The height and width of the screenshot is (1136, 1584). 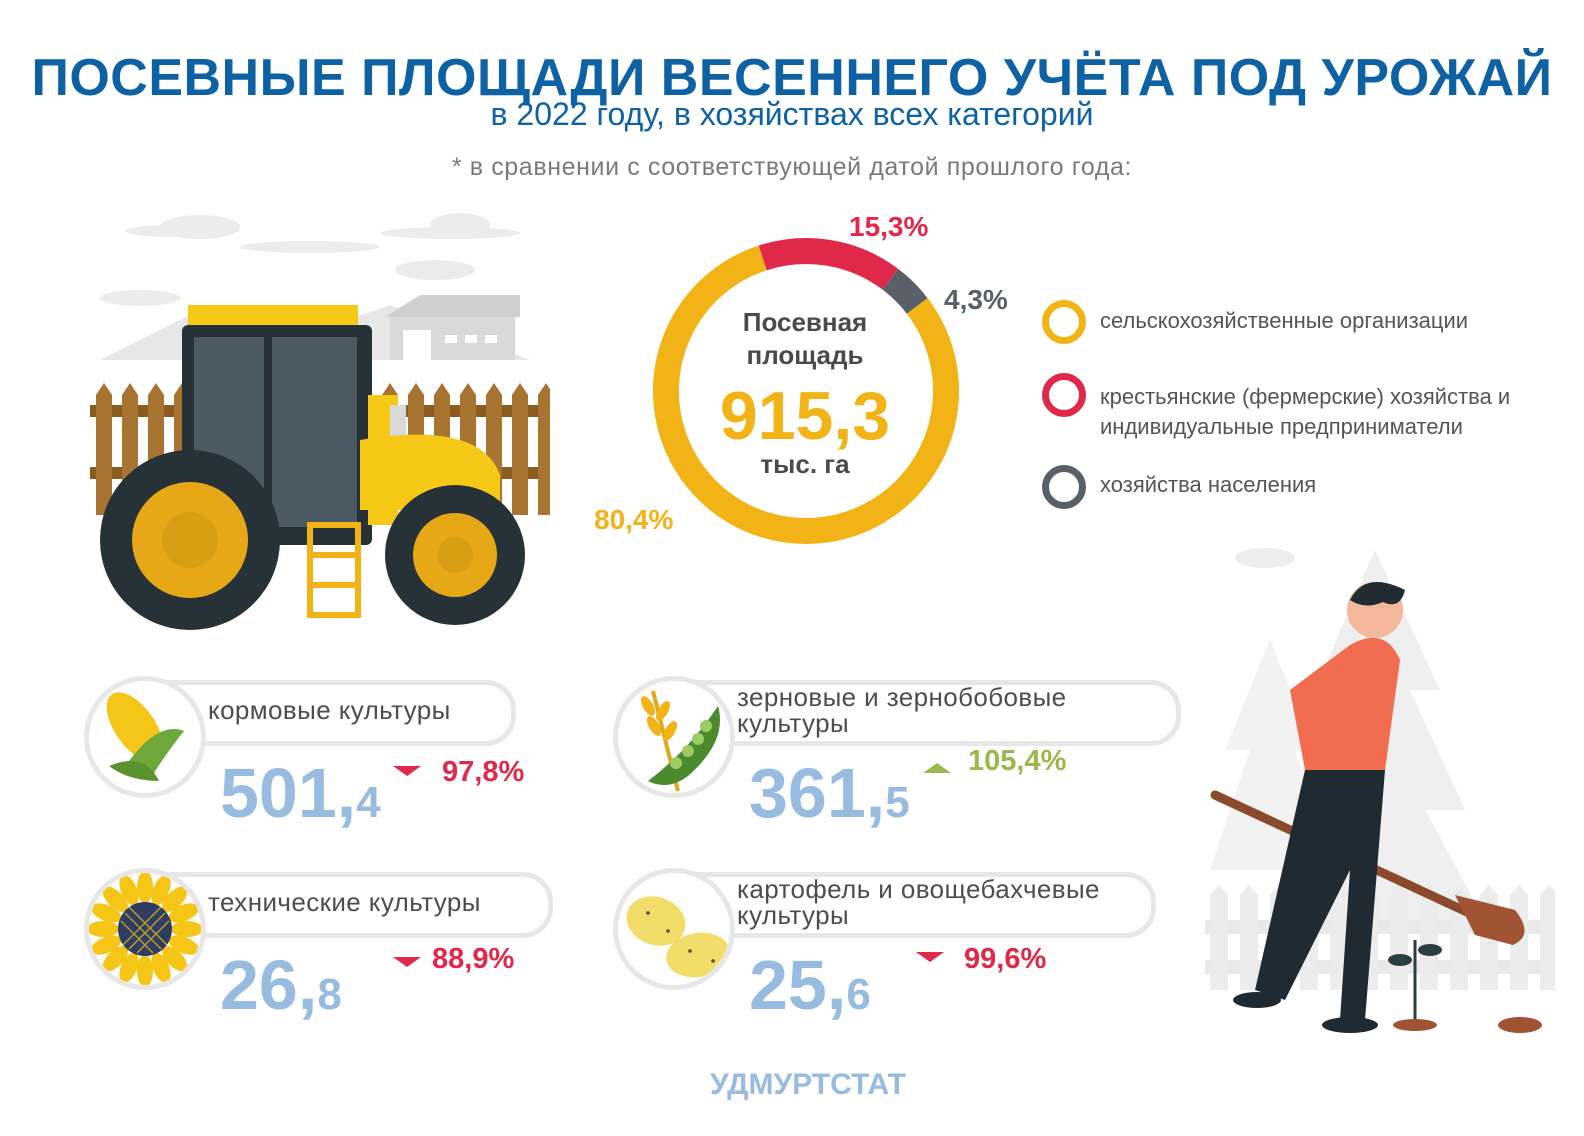 I want to click on wheat-peas-icon, so click(x=674, y=737).